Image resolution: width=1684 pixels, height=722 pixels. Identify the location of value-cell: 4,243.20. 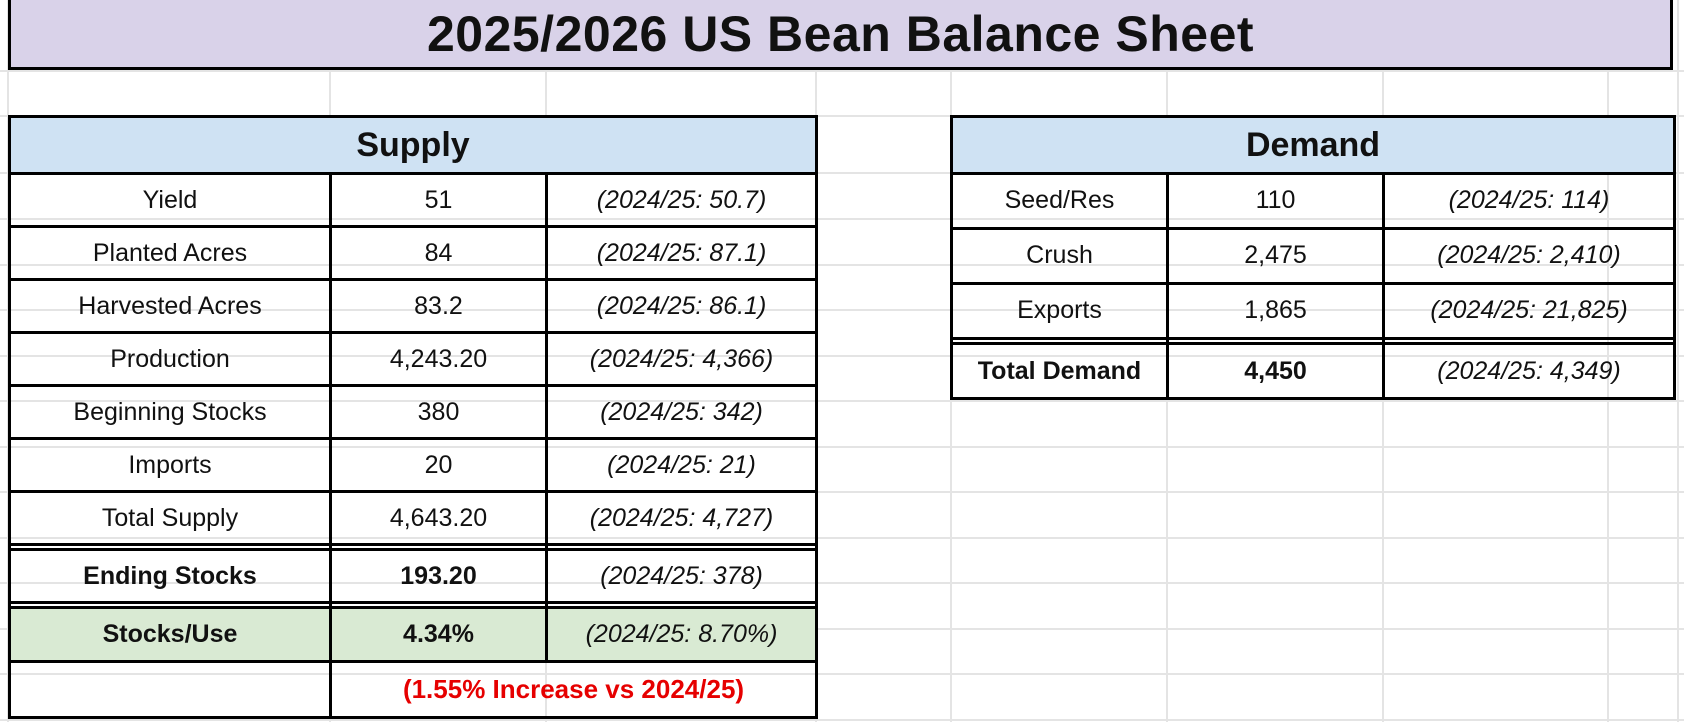
(438, 359).